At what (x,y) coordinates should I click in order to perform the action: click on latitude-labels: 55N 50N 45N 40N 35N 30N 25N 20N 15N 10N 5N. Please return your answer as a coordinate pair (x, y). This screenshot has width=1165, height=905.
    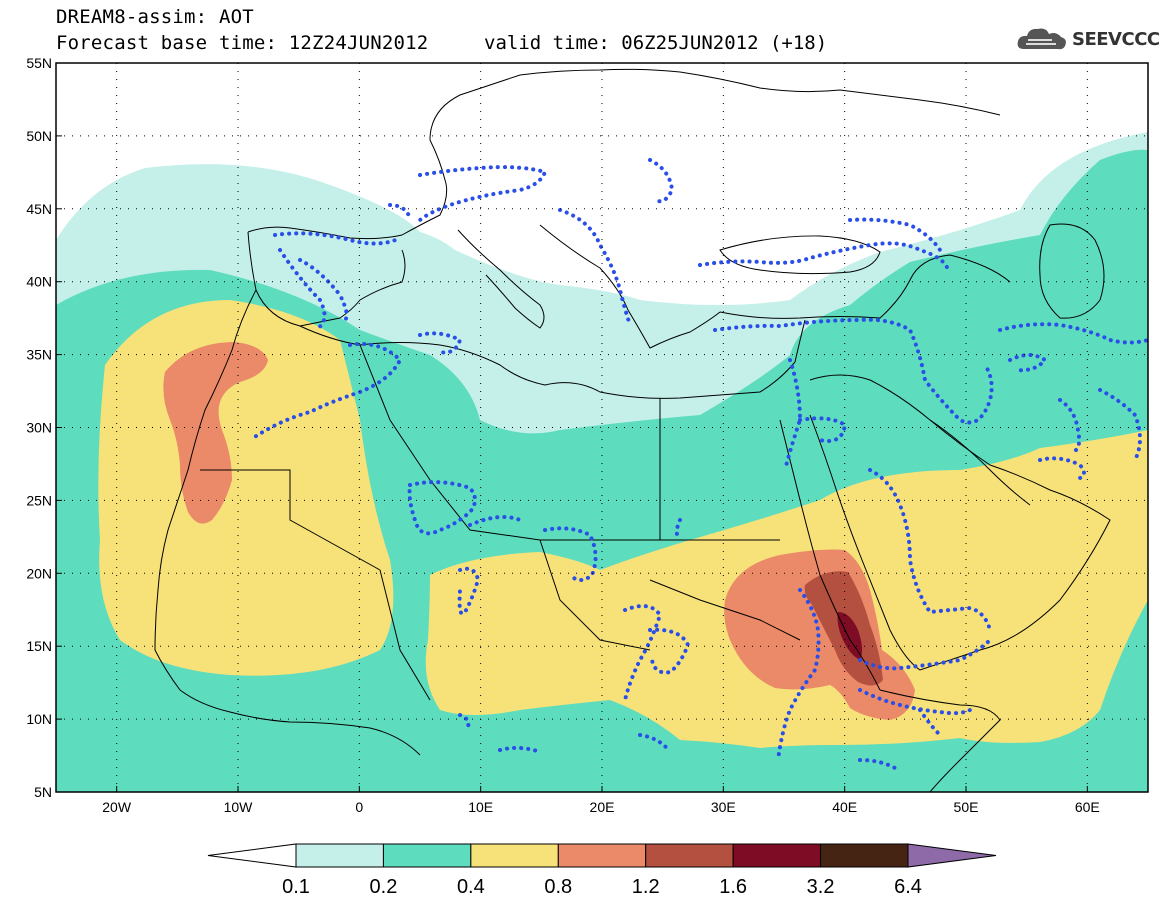
    Looking at the image, I should click on (39, 427).